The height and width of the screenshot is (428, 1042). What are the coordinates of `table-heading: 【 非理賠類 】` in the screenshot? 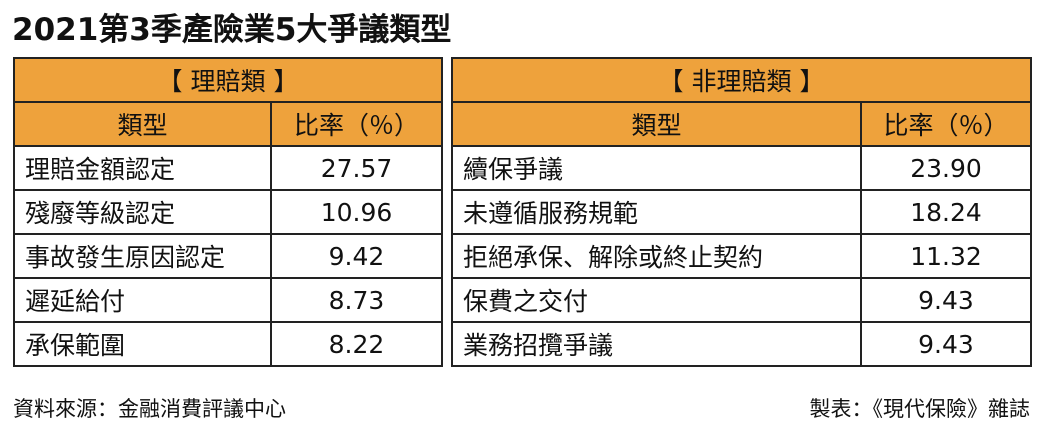 It's located at (741, 80).